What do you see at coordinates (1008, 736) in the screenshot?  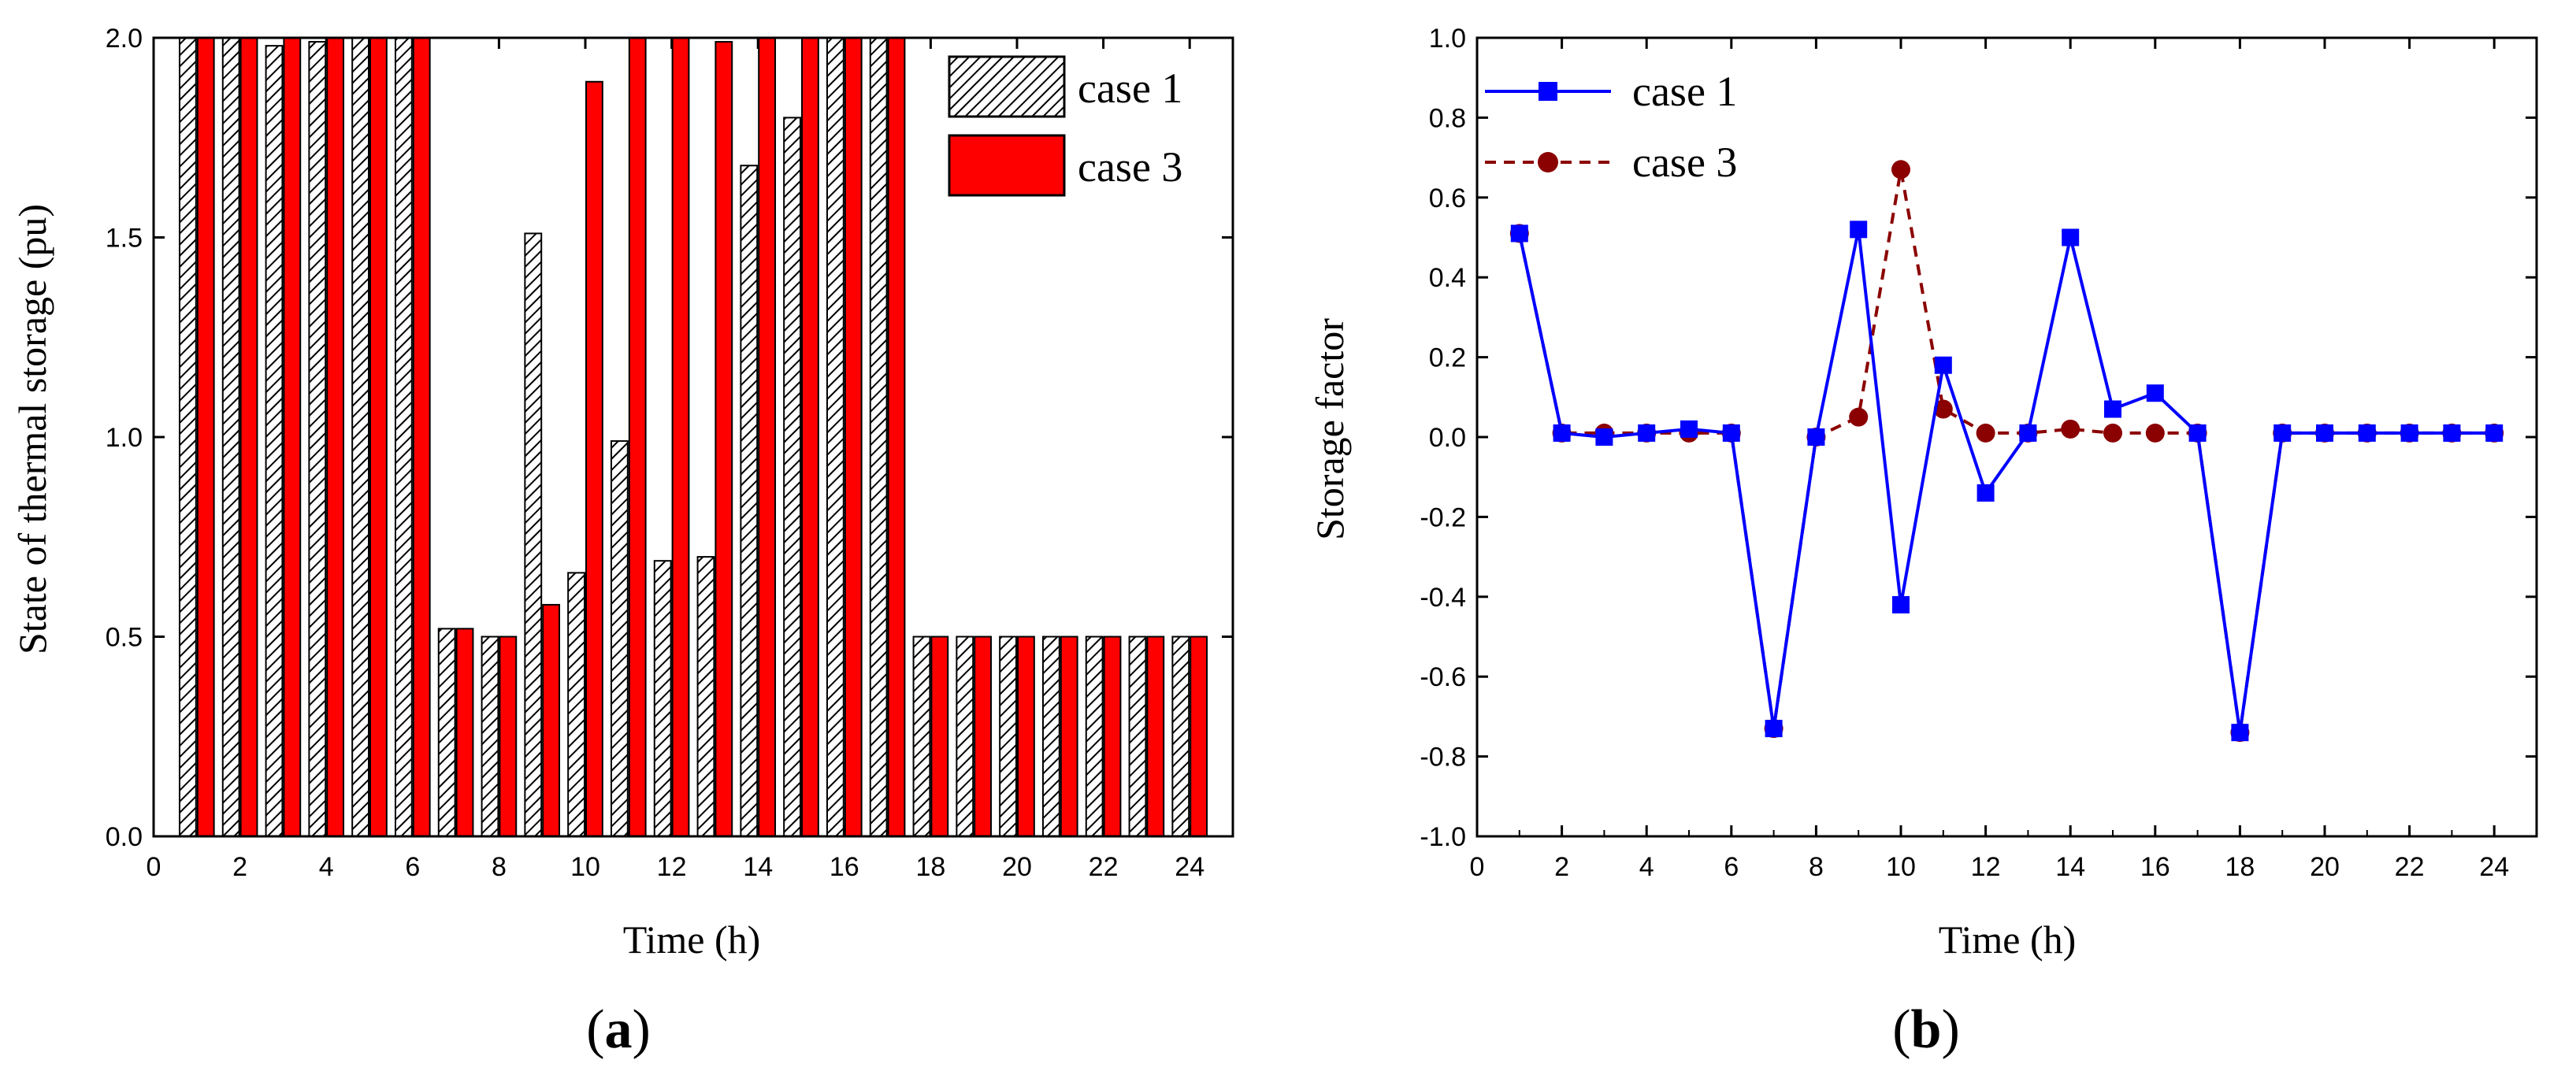 I see `bar-case-1-t20` at bounding box center [1008, 736].